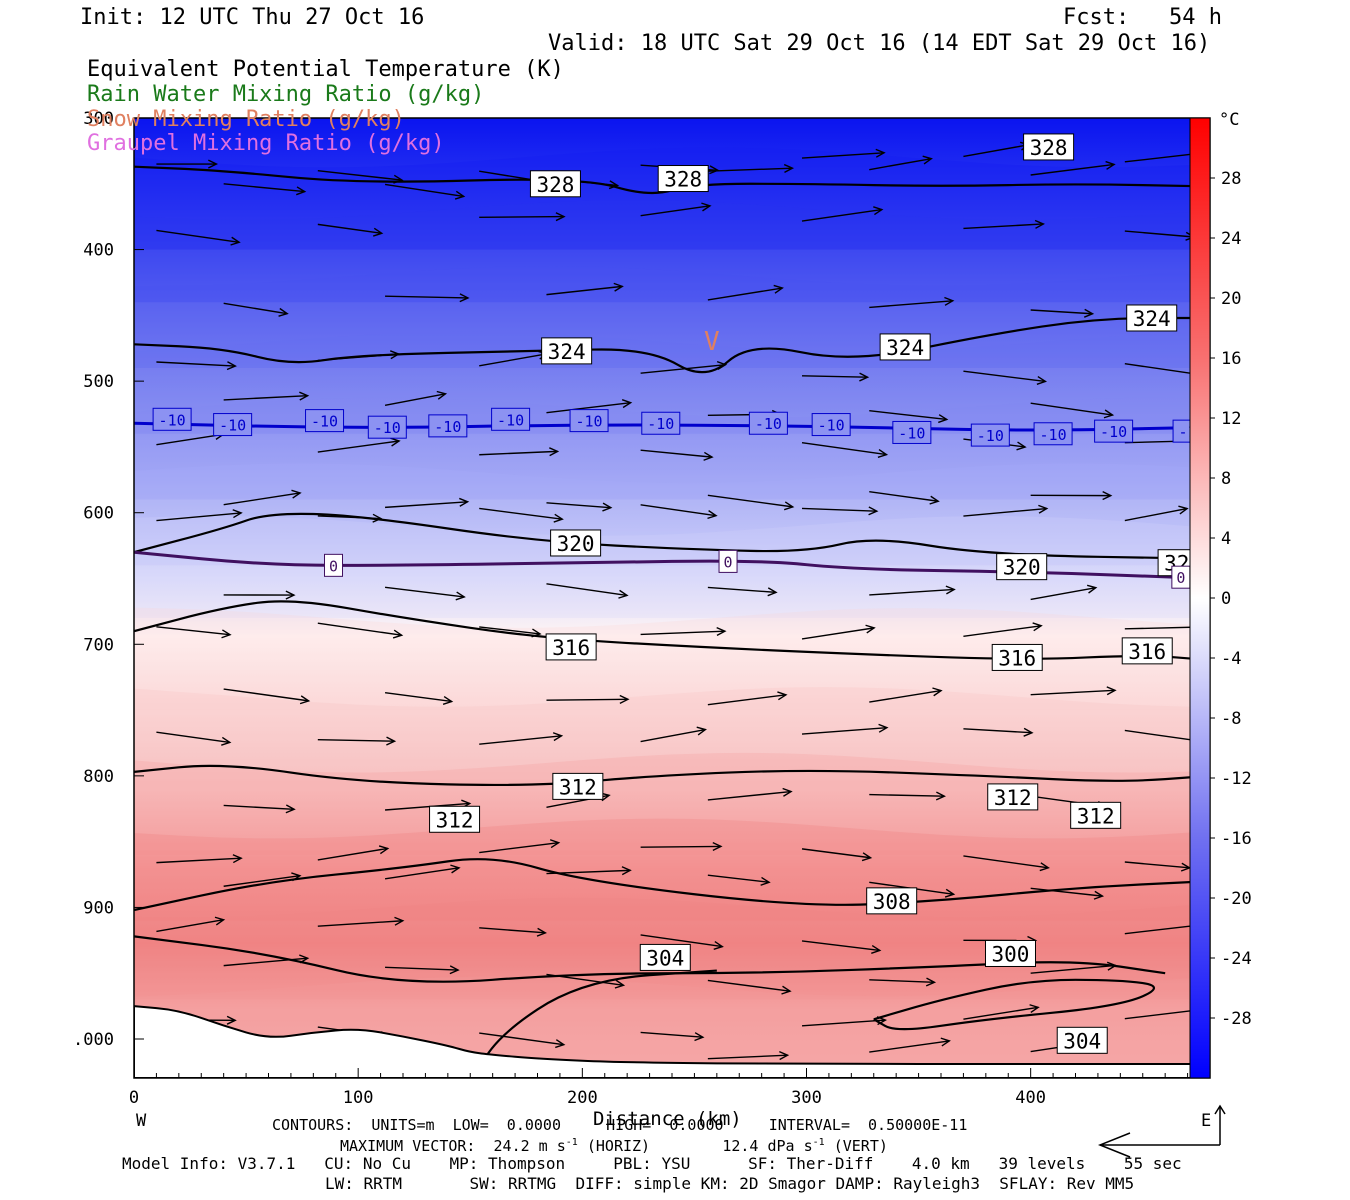 This screenshot has width=1350, height=1200. I want to click on x-axis-title: Distance (km), so click(667, 1119).